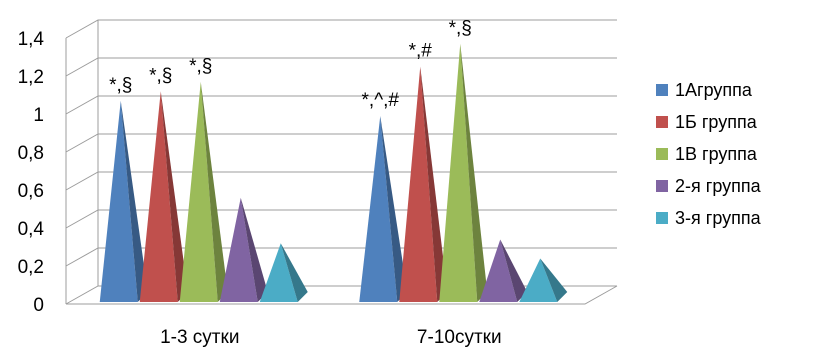  I want to click on y-tick-label: 0,2, so click(31, 267).